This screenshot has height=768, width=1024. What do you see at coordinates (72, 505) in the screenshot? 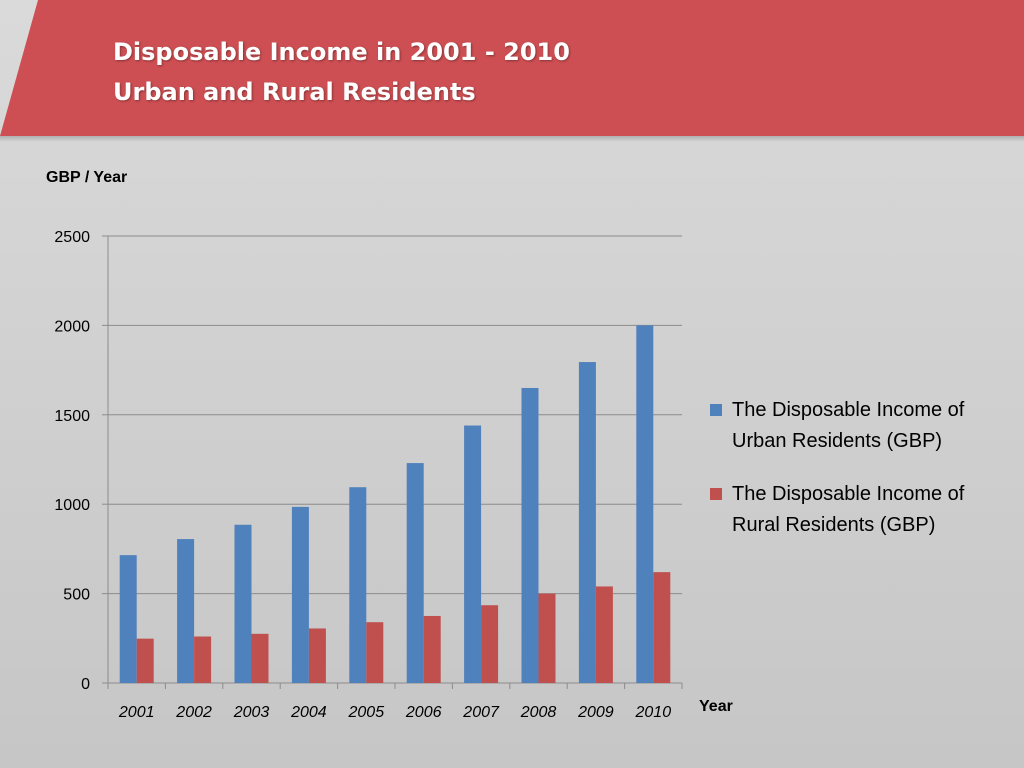
I see `y-tick-label: 1000` at bounding box center [72, 505].